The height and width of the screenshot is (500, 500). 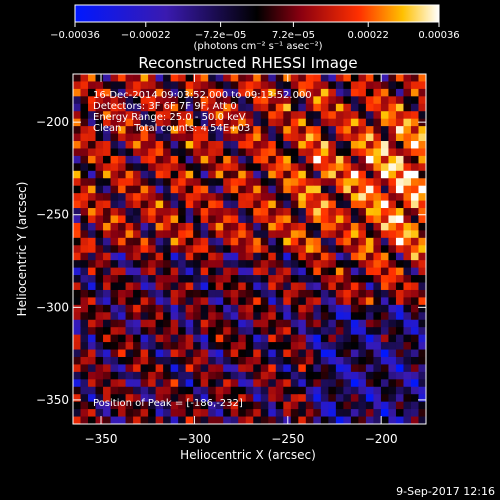 What do you see at coordinates (381, 439) in the screenshot?
I see `x-tick-label: −200` at bounding box center [381, 439].